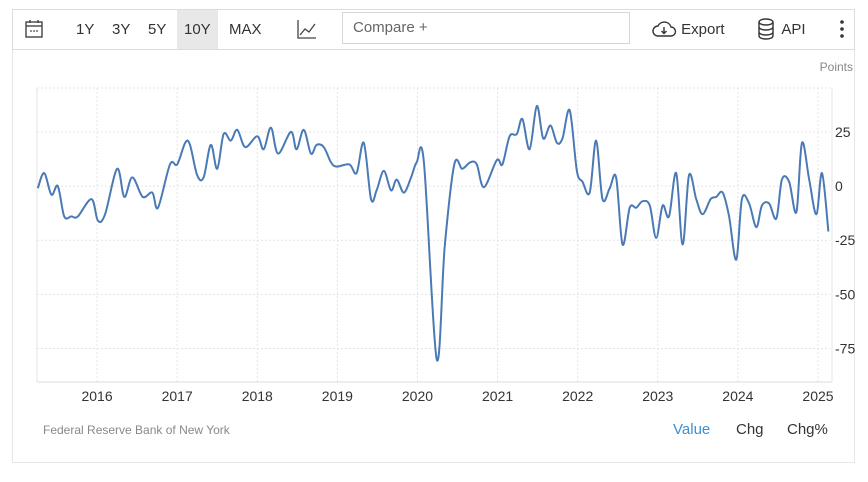  Describe the element at coordinates (197, 29) in the screenshot. I see `range-10y: 10Y` at that location.